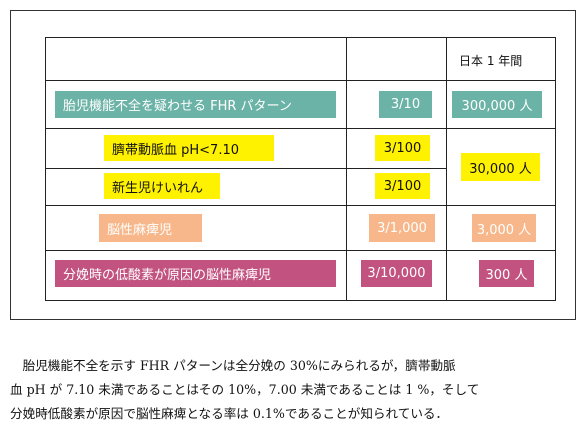  I want to click on ratio-hypoxic-cerebral-palsy: 3/10,000, so click(396, 273).